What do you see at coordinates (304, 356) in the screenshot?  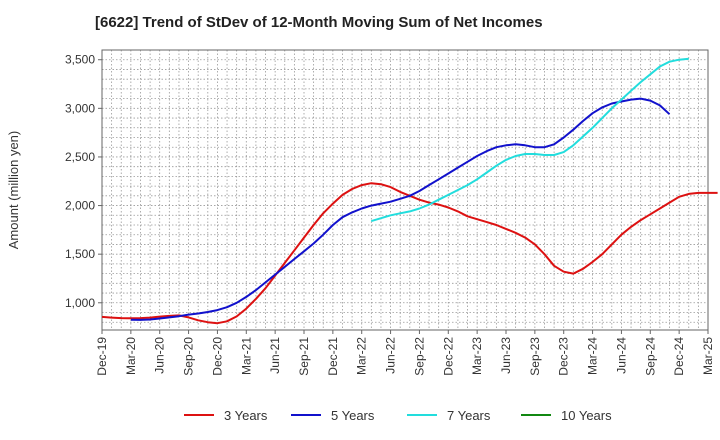 I see `x-tick-label: Sep-21` at bounding box center [304, 356].